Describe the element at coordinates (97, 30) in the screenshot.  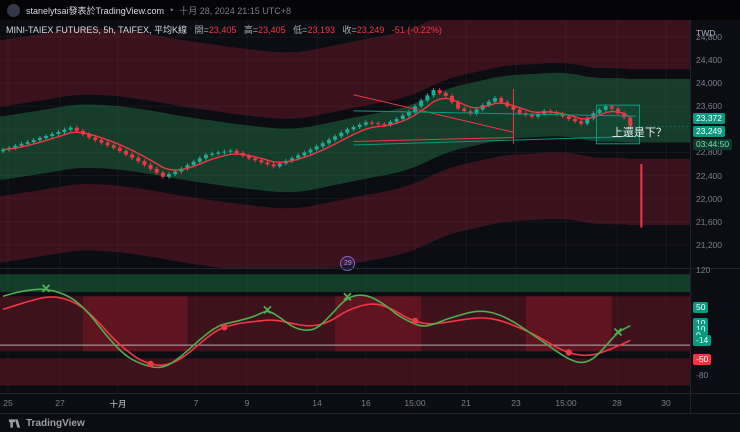
I see `symbol-title: MINI-TAIEX FUTURES, 5h, TAIFEX, 平均K線` at that location.